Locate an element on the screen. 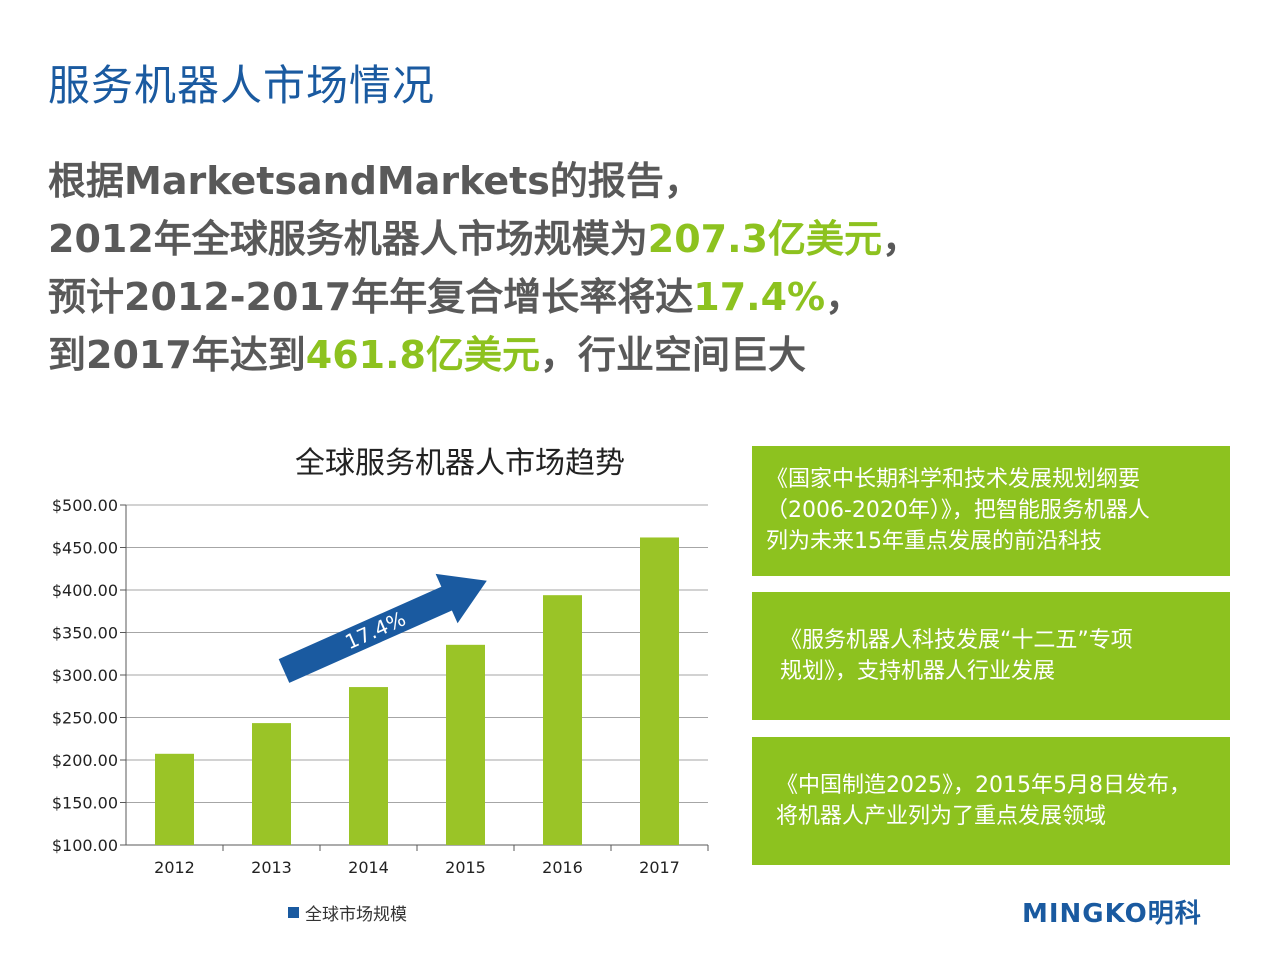 The height and width of the screenshot is (960, 1280). intro-line-4-tail: ，行业空间巨大 is located at coordinates (672, 355).